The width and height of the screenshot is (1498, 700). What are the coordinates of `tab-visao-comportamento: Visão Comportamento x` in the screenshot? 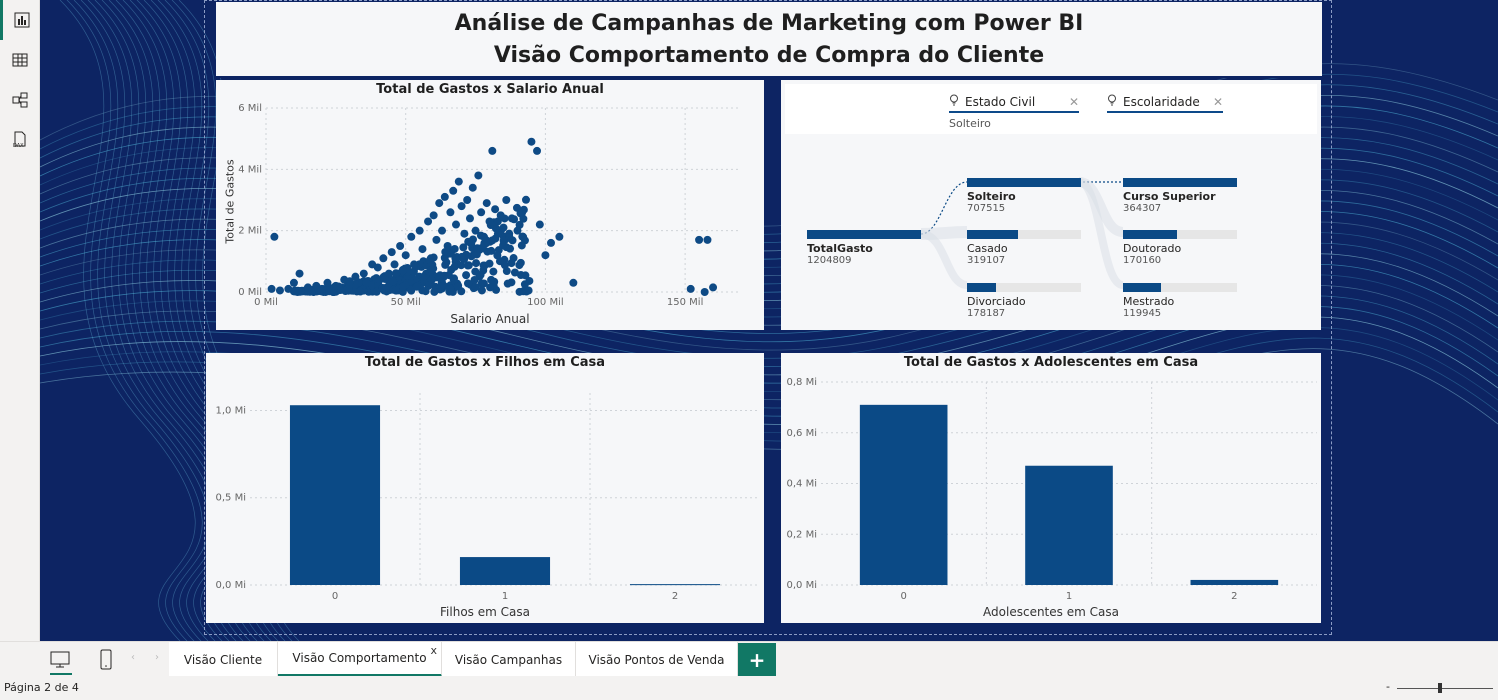 It's located at (360, 659).